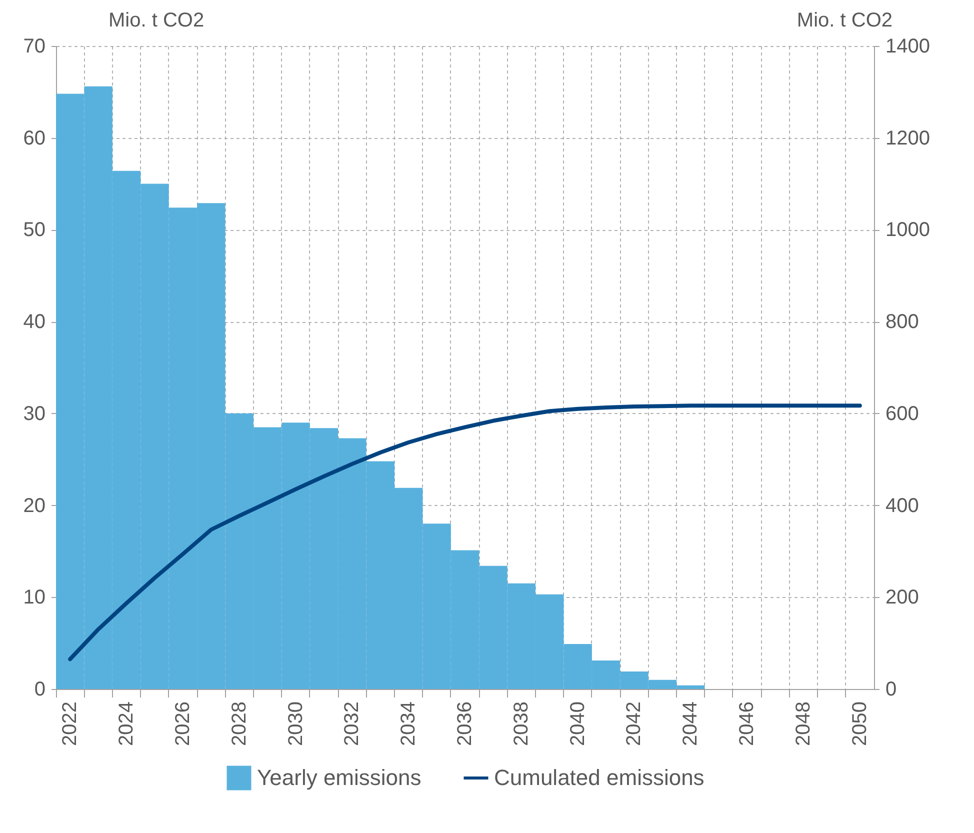 This screenshot has width=974, height=833. I want to click on y2-tick-label: 1200, so click(908, 138).